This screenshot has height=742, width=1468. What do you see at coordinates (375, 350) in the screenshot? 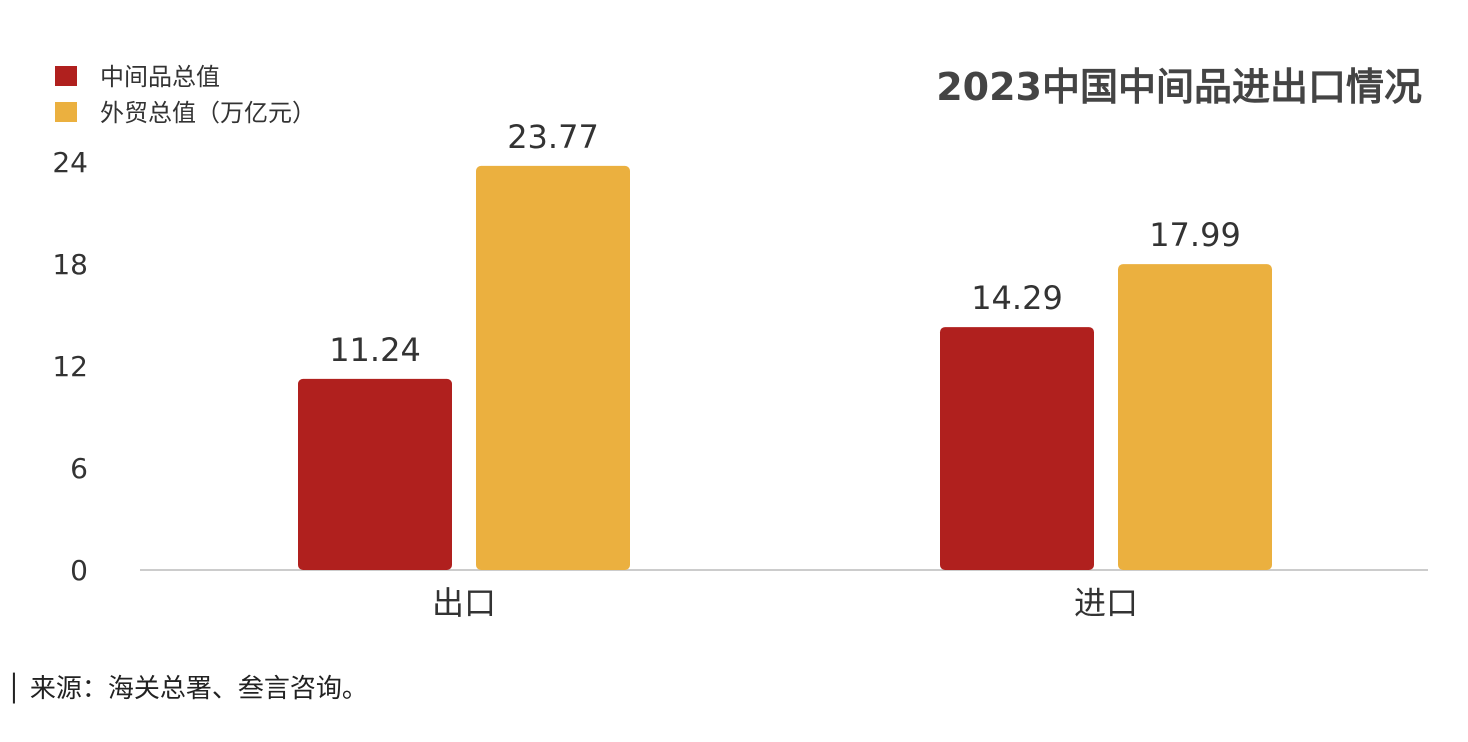
I see `bar-value-label: 11.24` at bounding box center [375, 350].